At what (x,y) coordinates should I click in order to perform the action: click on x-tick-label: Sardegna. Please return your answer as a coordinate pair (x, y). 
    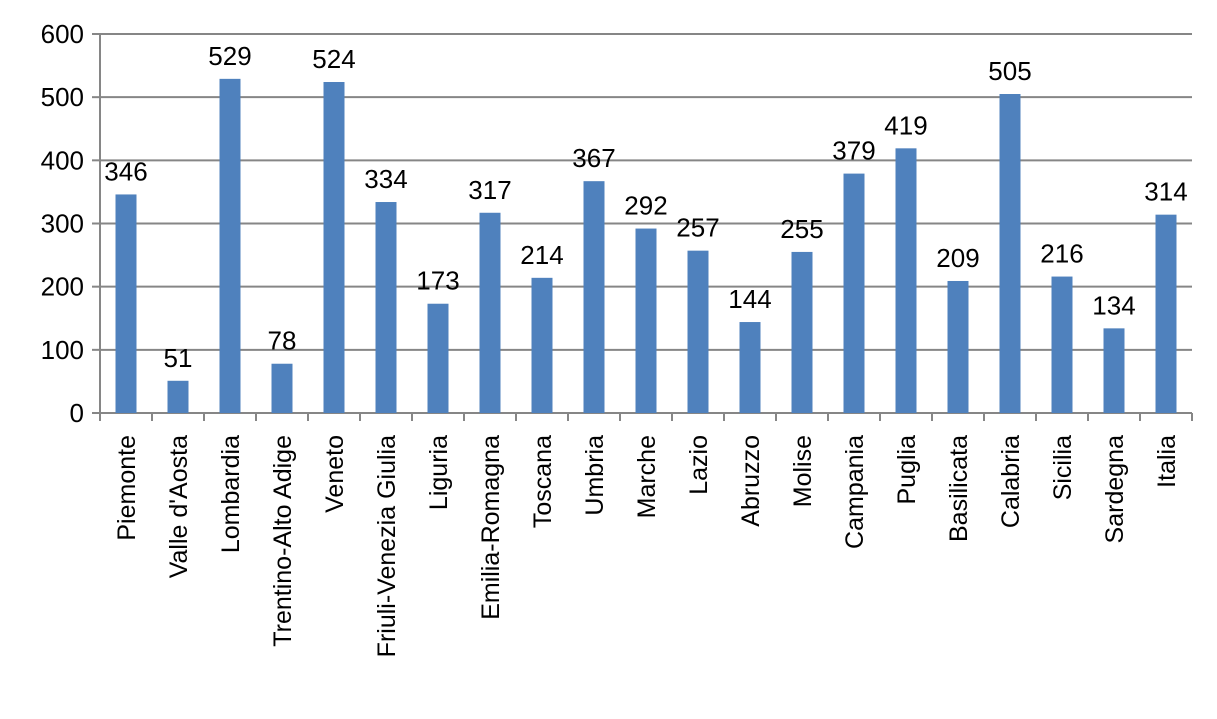
    Looking at the image, I should click on (1115, 489).